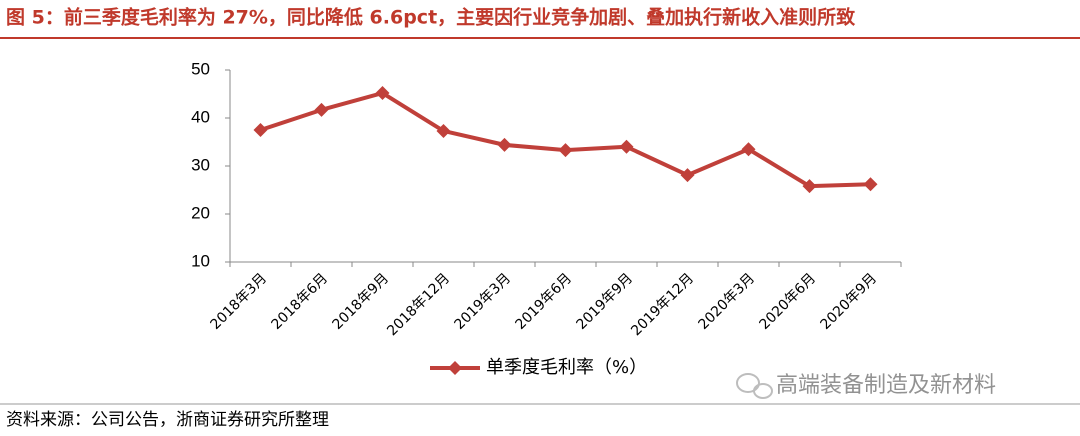 The height and width of the screenshot is (436, 1080). I want to click on x-tick-label: 2020年6月, so click(788, 301).